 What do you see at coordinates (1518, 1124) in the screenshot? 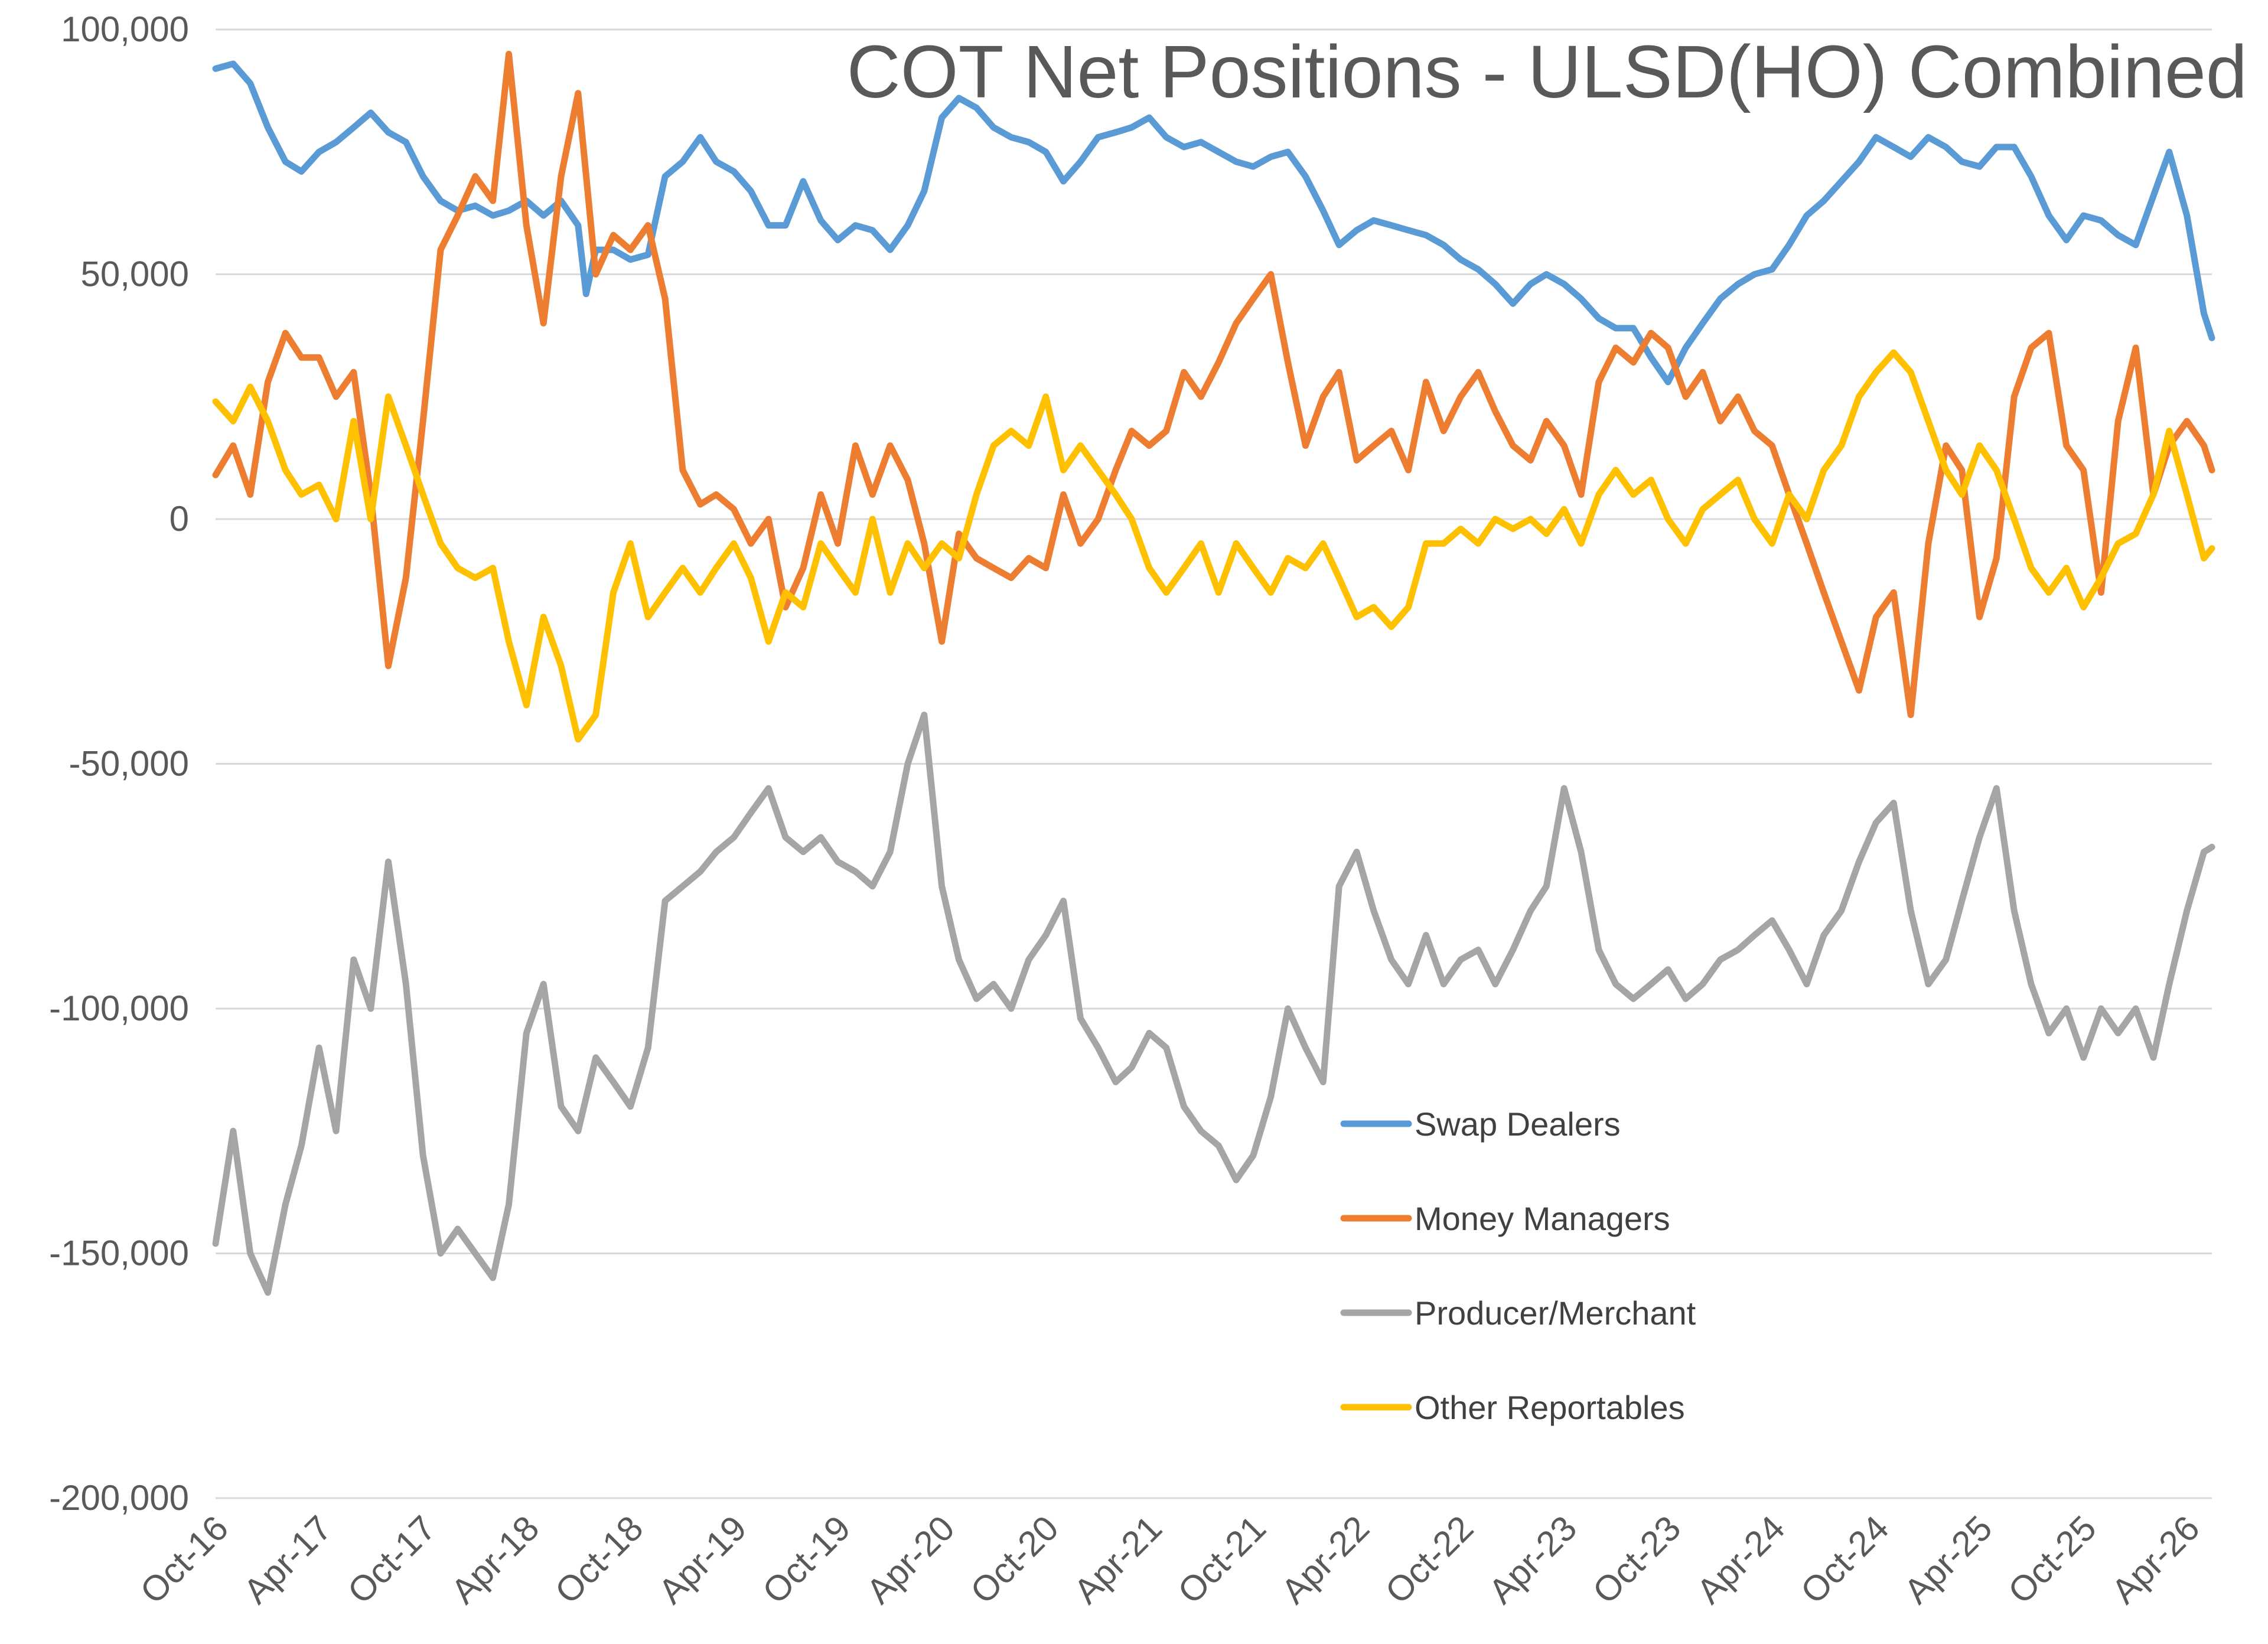
I see `legend-label: Swap Dealers` at bounding box center [1518, 1124].